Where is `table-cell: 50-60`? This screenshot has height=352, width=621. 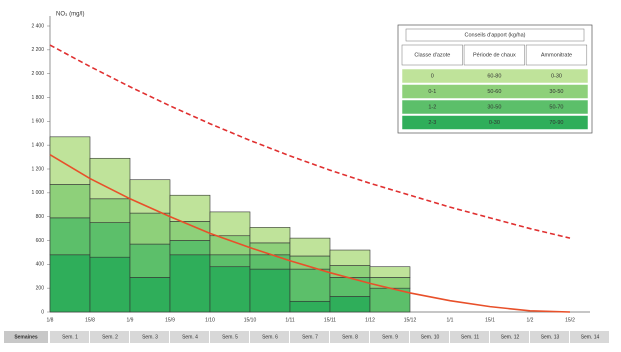
table-cell: 50-60 is located at coordinates (494, 92).